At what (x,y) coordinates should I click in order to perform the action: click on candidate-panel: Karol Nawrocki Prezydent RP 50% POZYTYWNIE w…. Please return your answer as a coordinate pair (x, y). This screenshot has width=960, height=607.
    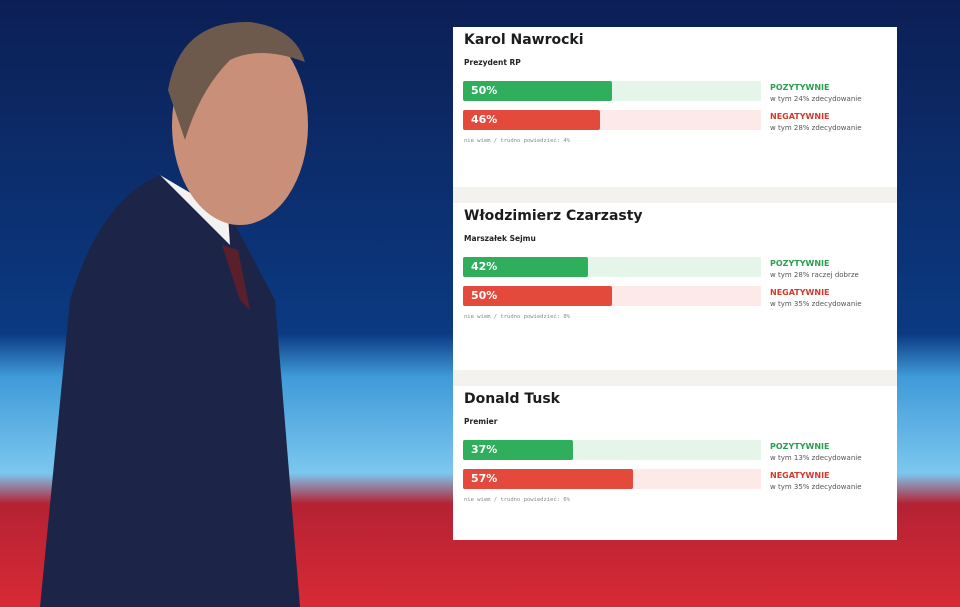
    Looking at the image, I should click on (675, 107).